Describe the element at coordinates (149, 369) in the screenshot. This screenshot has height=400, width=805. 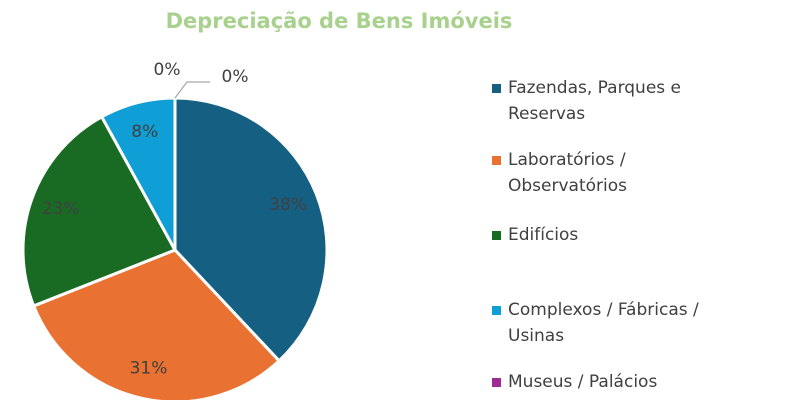
I see `data-label: 31%` at that location.